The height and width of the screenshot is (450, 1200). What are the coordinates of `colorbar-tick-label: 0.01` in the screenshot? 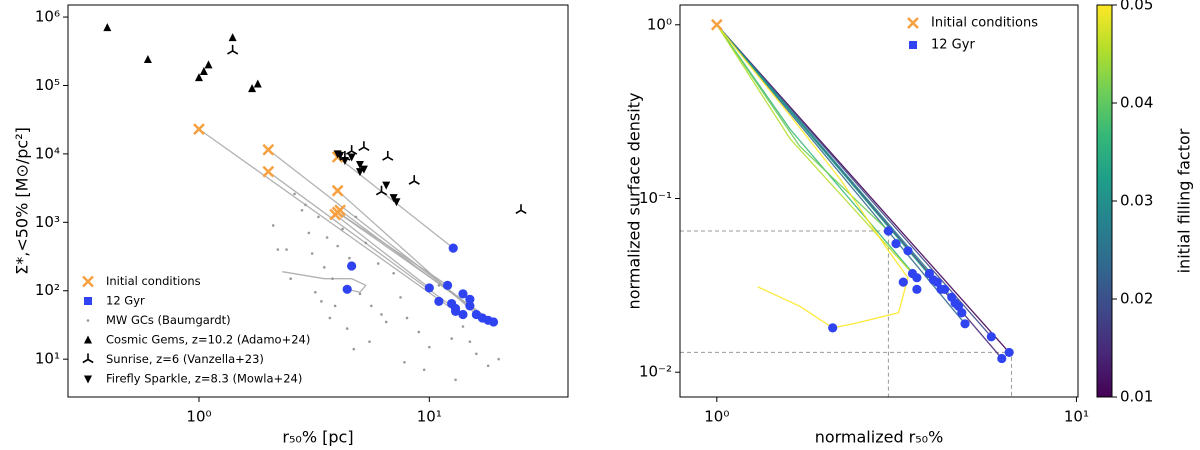 It's located at (1136, 397).